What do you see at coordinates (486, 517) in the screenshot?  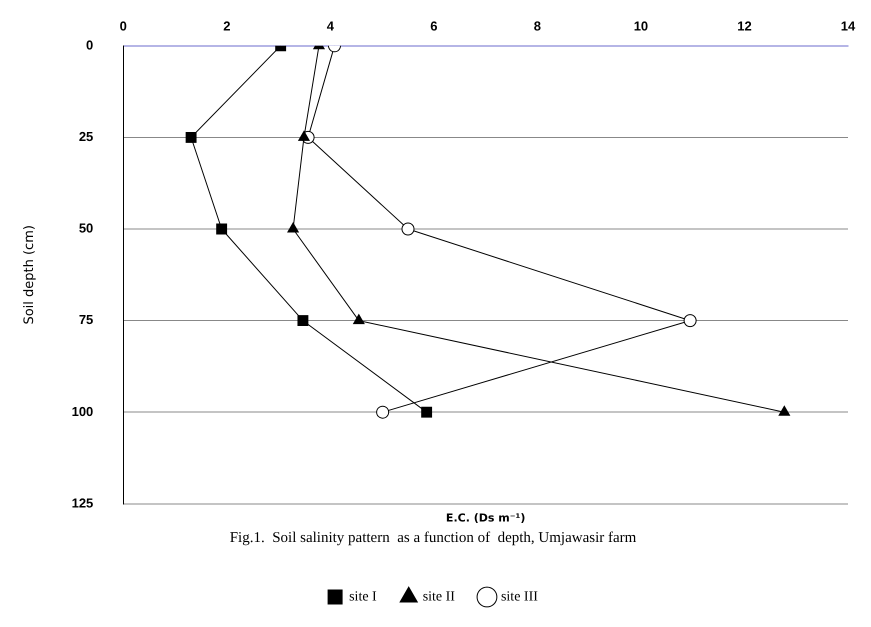 I see `x-axis-title: E.C. (Ds m⁻¹)` at bounding box center [486, 517].